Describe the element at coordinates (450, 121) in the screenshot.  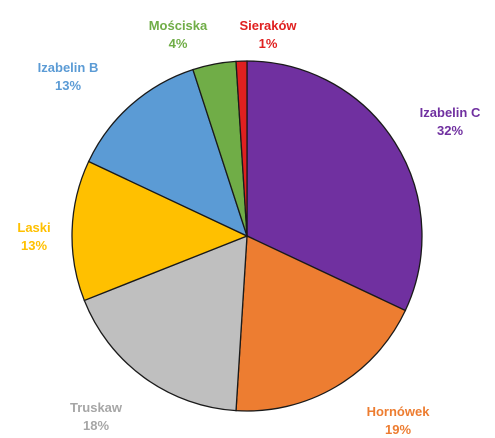
I see `slice-label-izabelin-c: Izabelin C 32%` at that location.